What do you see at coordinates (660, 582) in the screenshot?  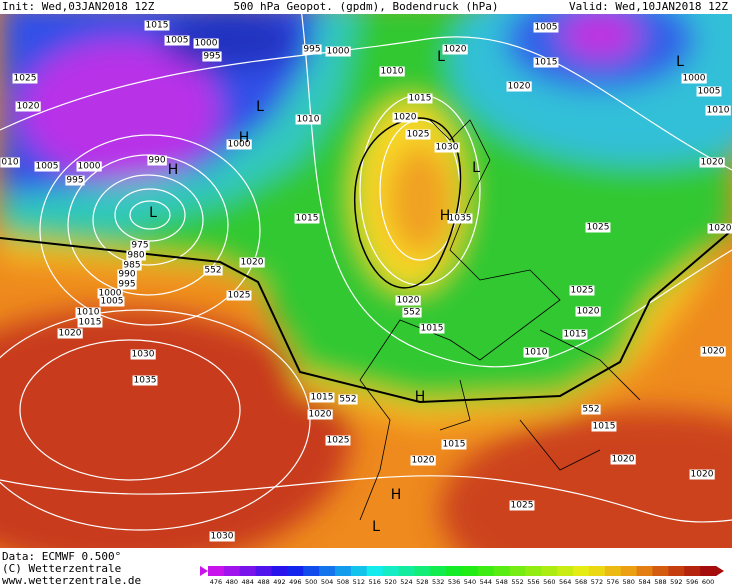 I see `colorbar-label: 588` at bounding box center [660, 582].